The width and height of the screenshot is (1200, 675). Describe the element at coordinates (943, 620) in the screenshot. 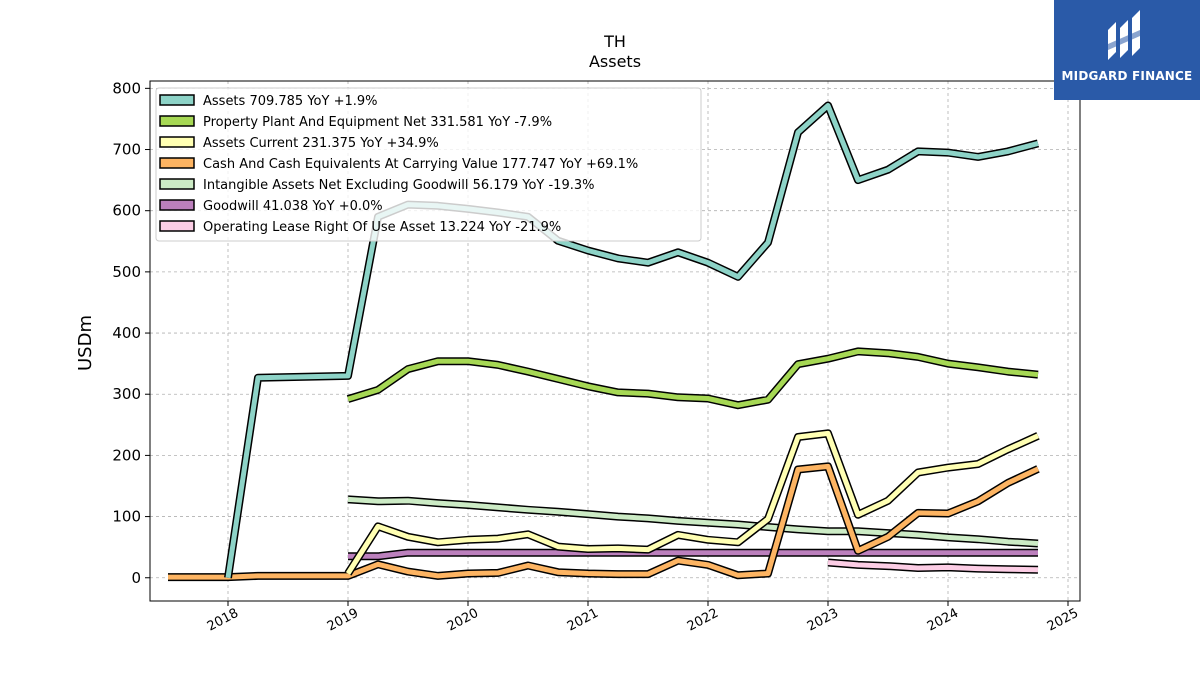

I see `x-tick-label: 2024` at that location.